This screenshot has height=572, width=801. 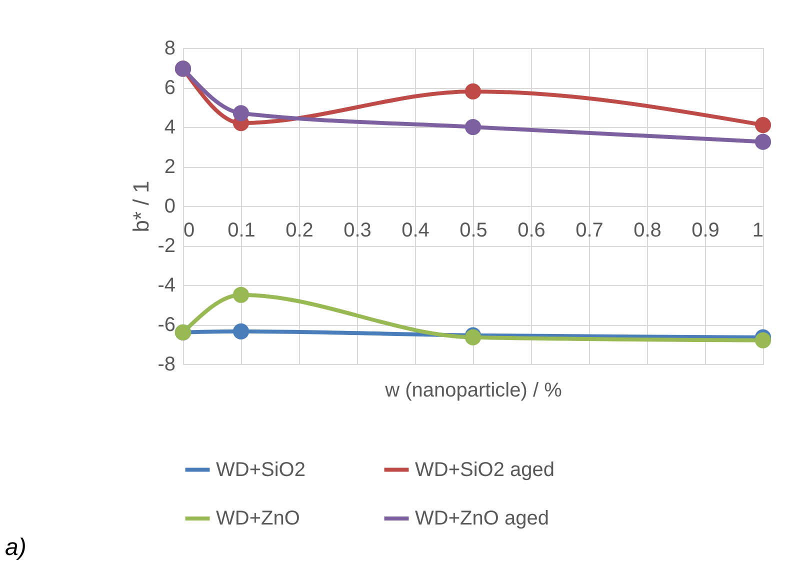 I want to click on x-tick-label: 0.6, so click(x=532, y=231).